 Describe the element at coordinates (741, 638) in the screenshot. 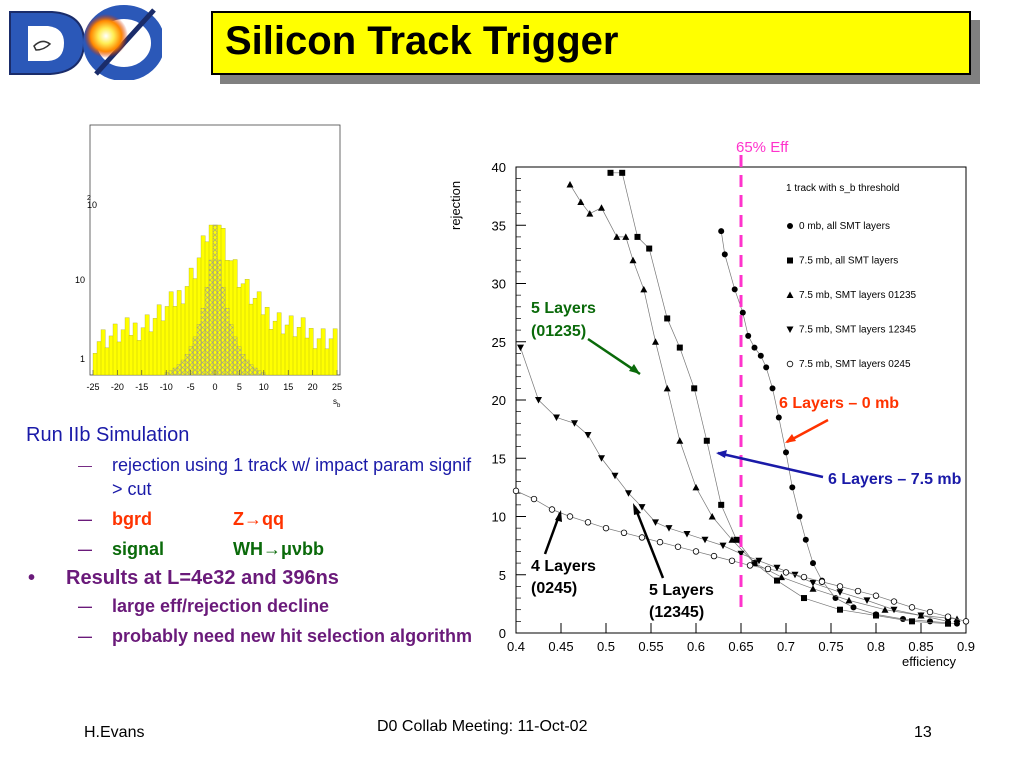

I see `x-axis-ticks: 0.4 0.45 0.5 0.55 0.6 0.65 0.7 0.75 0.8 0.85 0.9` at that location.